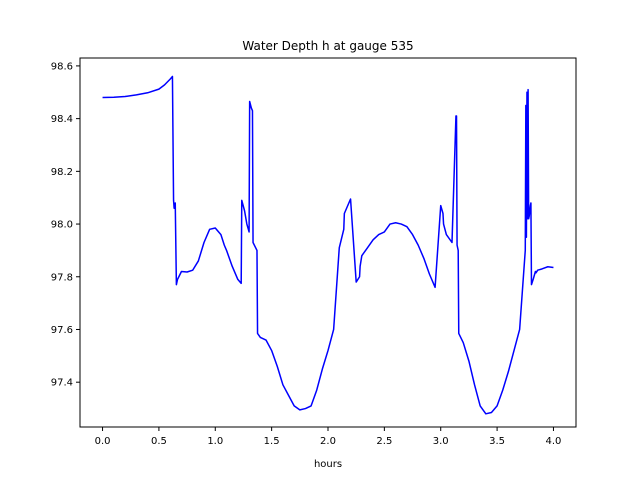 This screenshot has width=640, height=480. I want to click on x-tick-label: 3.5, so click(497, 441).